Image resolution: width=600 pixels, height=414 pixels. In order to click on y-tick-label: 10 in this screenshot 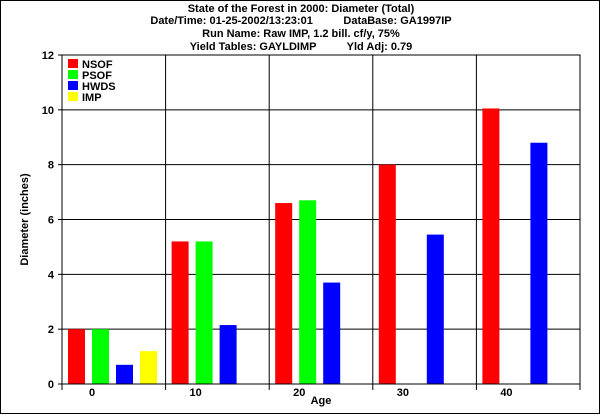, I will do `click(48, 111)`.